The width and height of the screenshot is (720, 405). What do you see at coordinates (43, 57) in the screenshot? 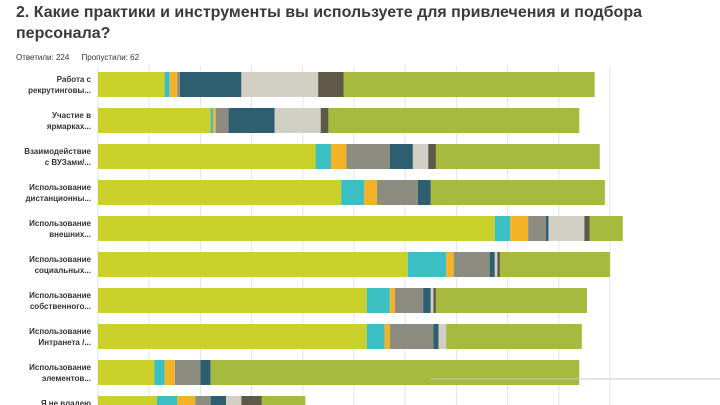
I see `answered-count: Ответили: 224` at bounding box center [43, 57].